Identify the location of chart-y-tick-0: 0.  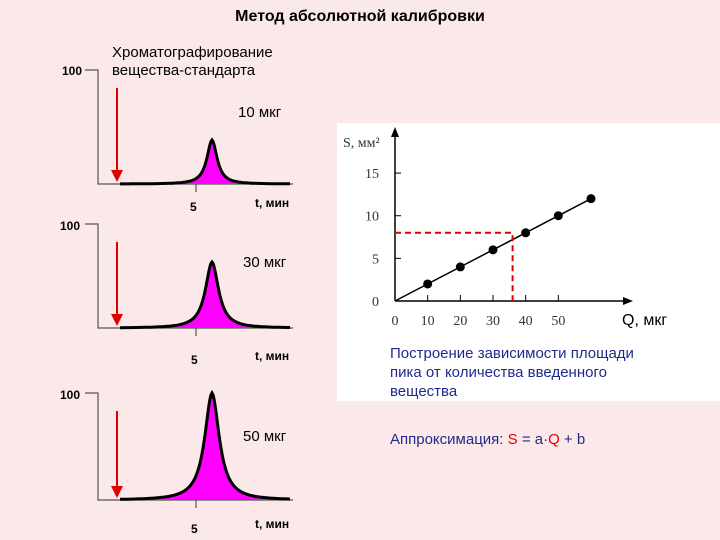
(375, 302).